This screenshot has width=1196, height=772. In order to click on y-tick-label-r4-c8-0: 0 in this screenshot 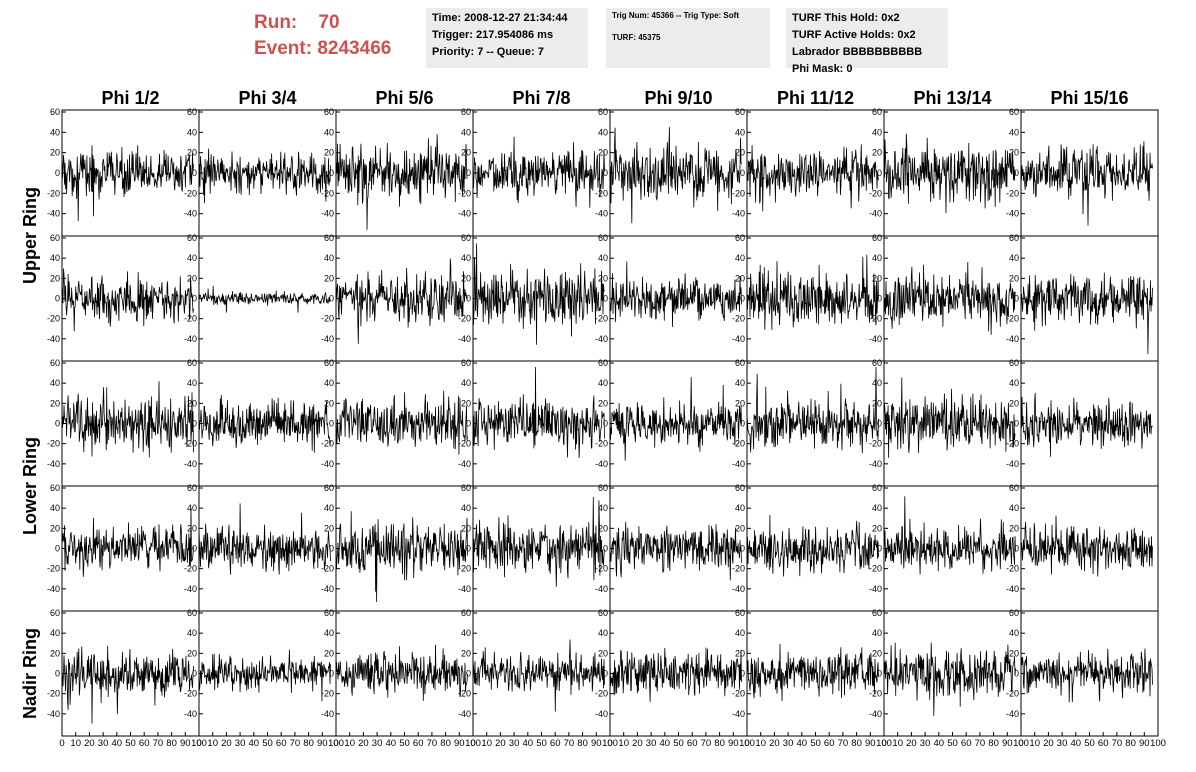, I will do `click(1016, 549)`.